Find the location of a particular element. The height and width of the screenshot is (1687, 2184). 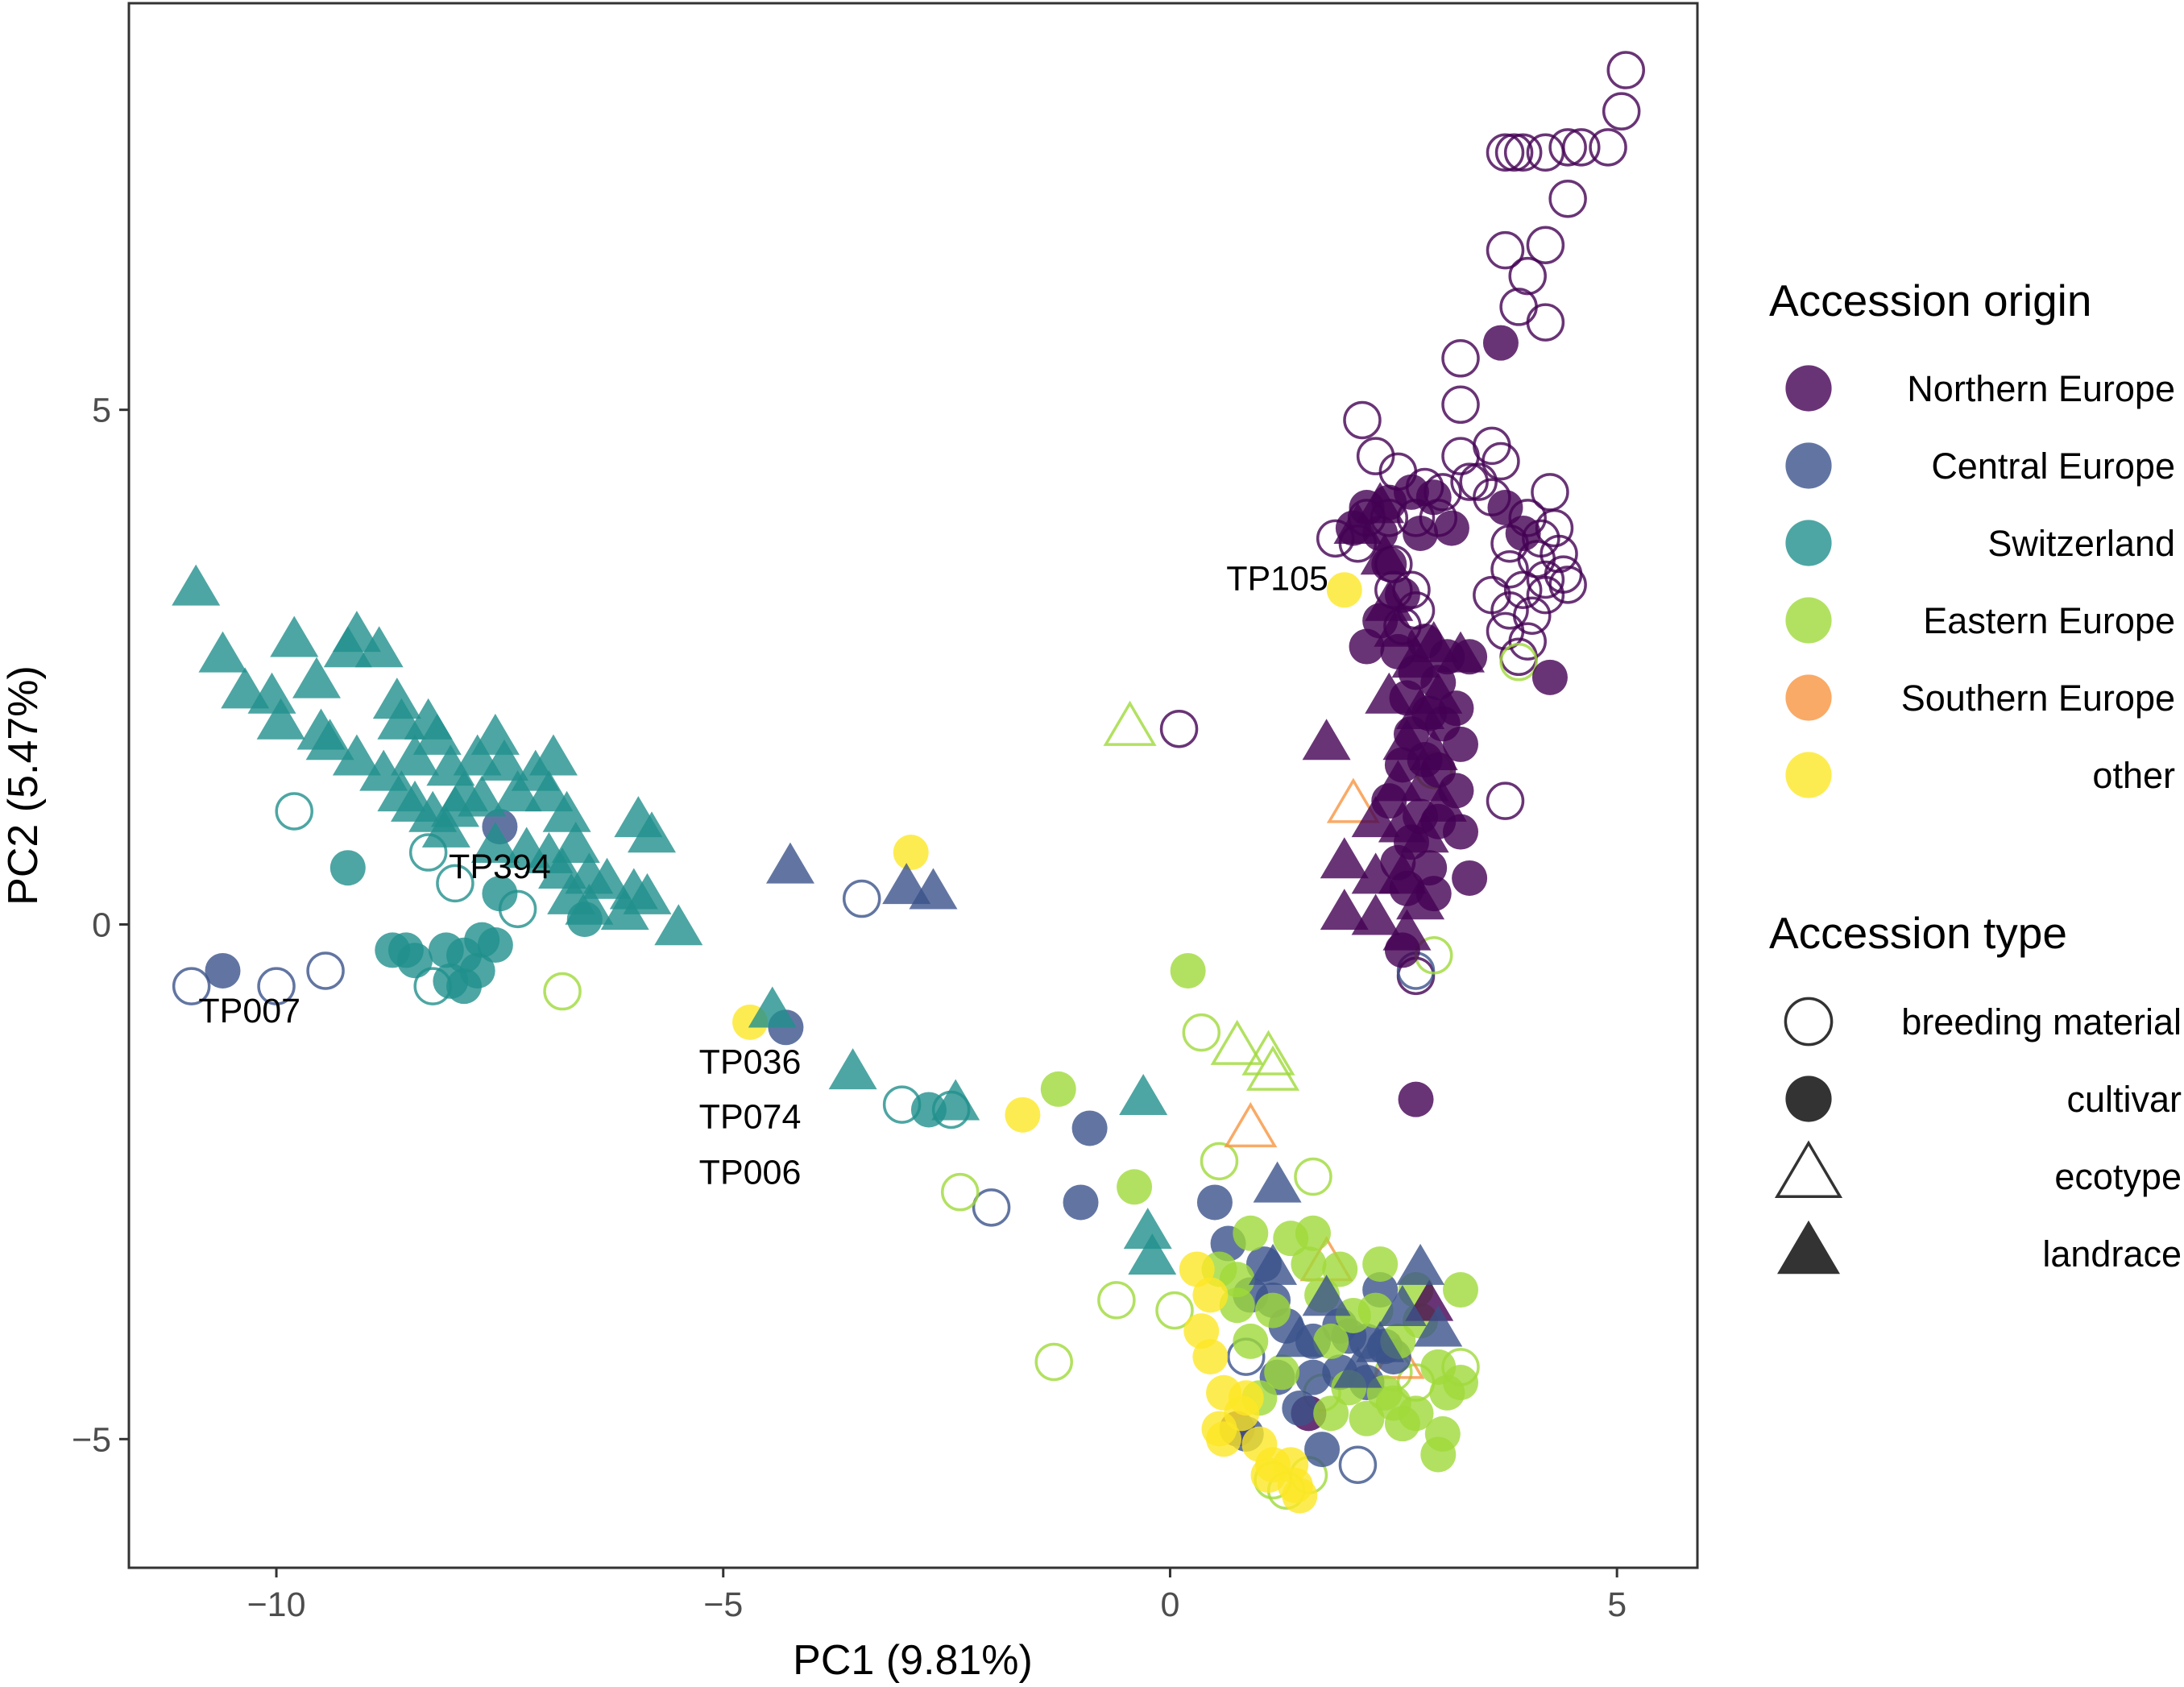

y-tick-label: 0 is located at coordinates (102, 925).